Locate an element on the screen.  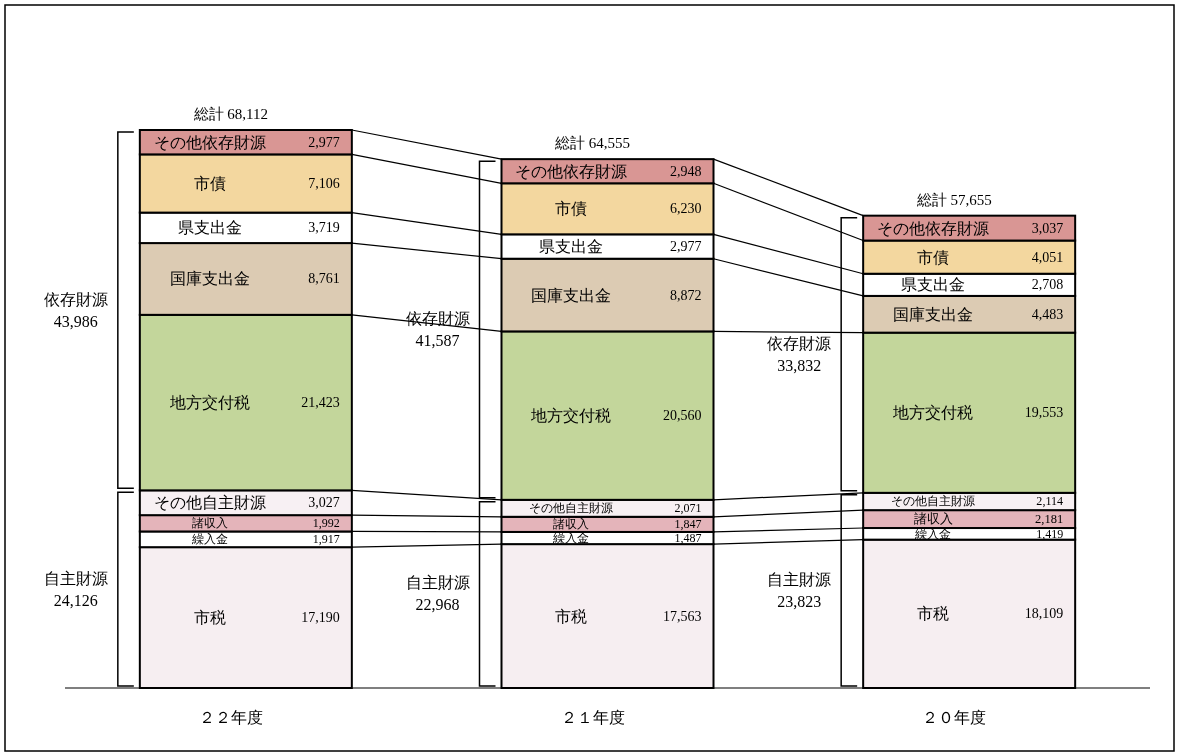
series-label: その他依存財源 is located at coordinates (571, 171).